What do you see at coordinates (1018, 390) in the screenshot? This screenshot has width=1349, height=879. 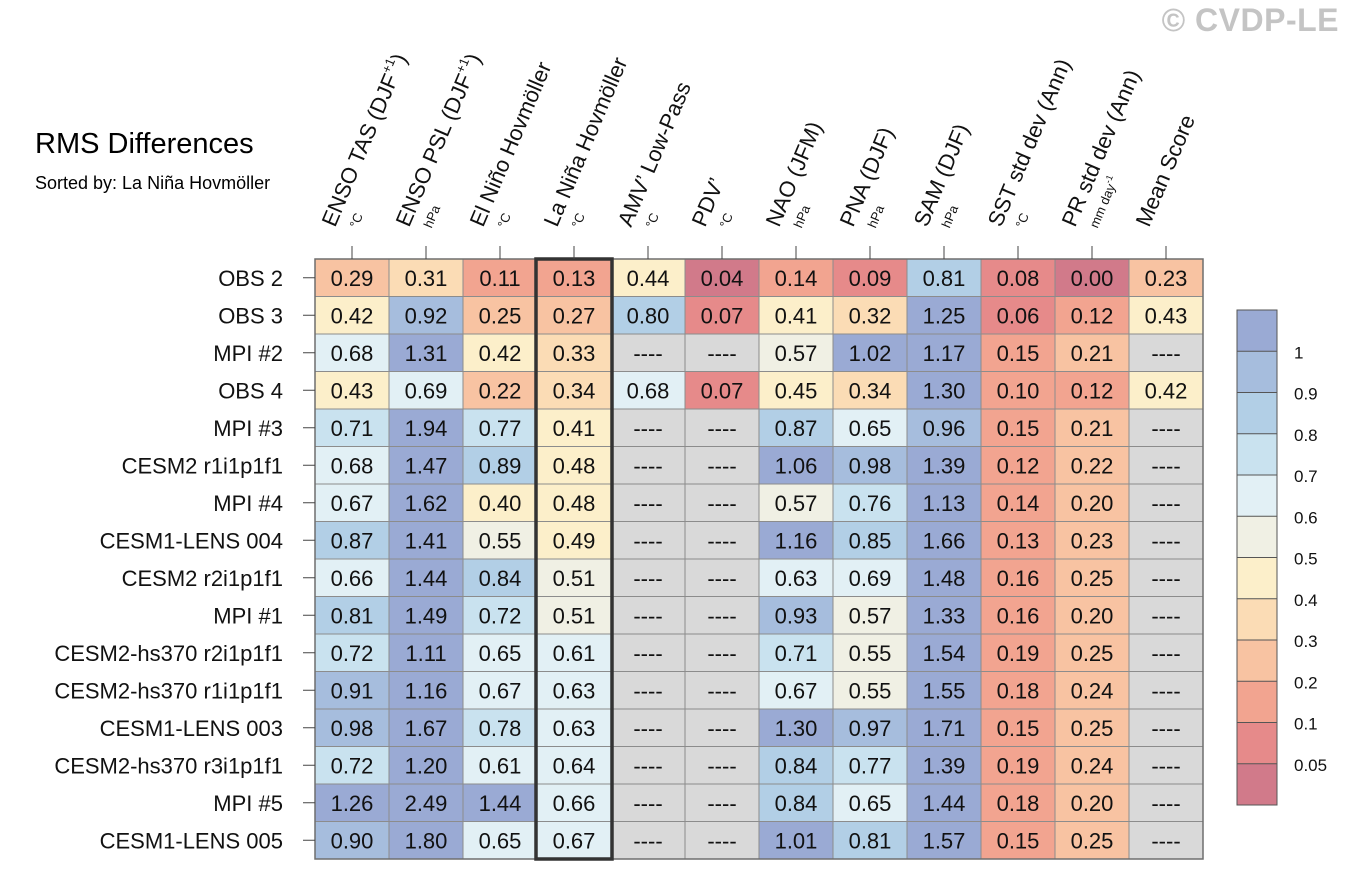 I see `cell-value: 0.10` at bounding box center [1018, 390].